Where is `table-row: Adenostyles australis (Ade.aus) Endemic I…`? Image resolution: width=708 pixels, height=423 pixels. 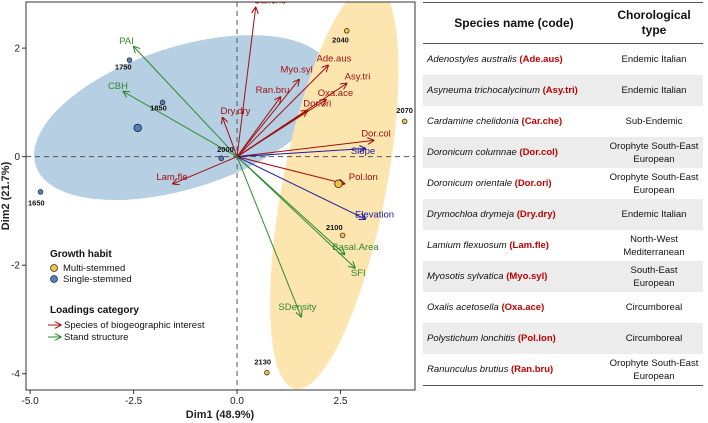 table-row: Adenostyles australis (Ade.aus) Endemic I… is located at coordinates (563, 60).